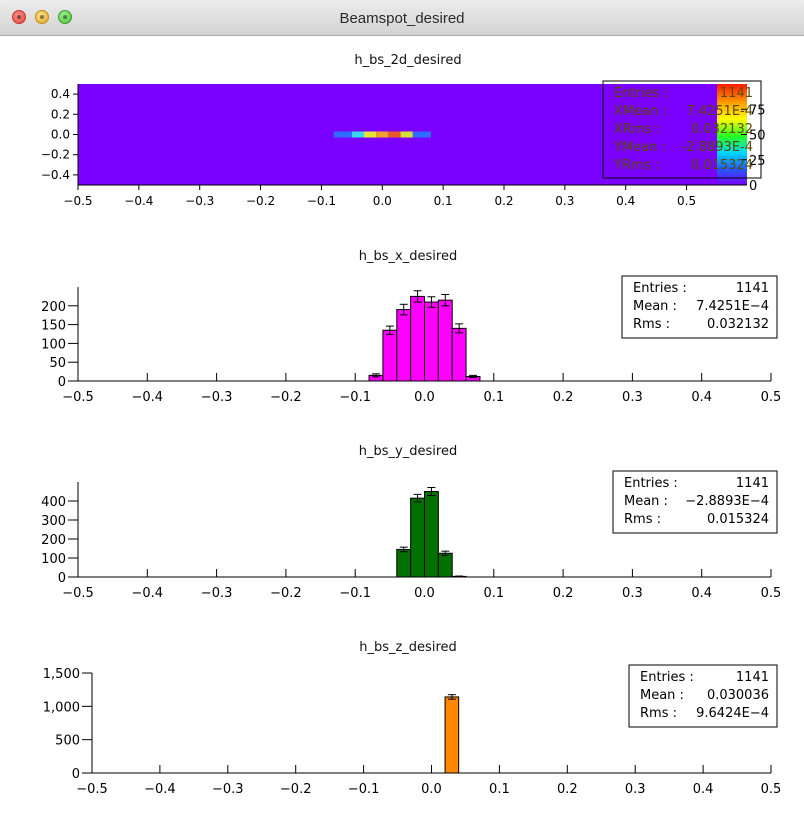  I want to click on stats-value: -2.8893E-4, so click(717, 147).